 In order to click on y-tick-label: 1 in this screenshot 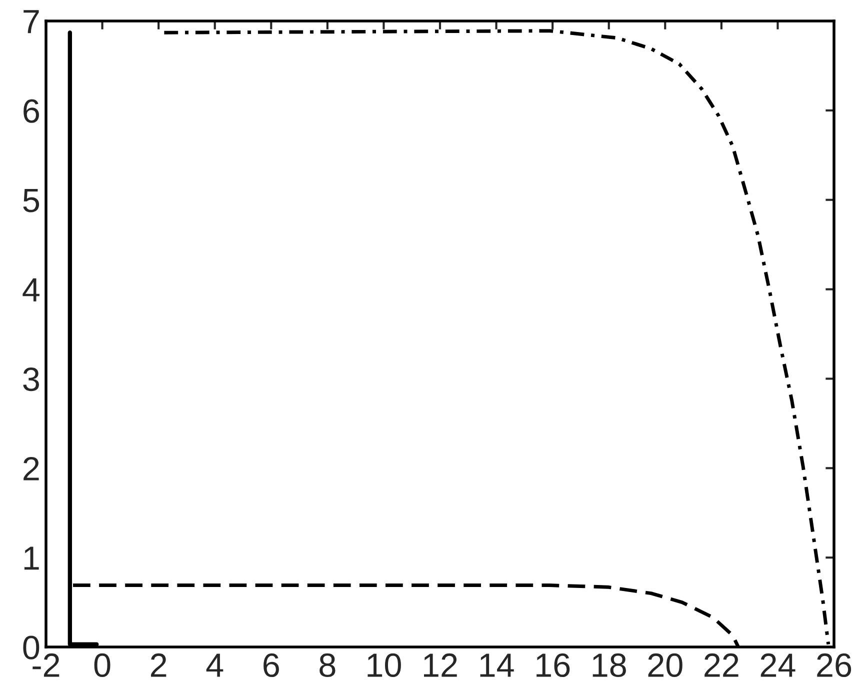, I will do `click(31, 558)`.